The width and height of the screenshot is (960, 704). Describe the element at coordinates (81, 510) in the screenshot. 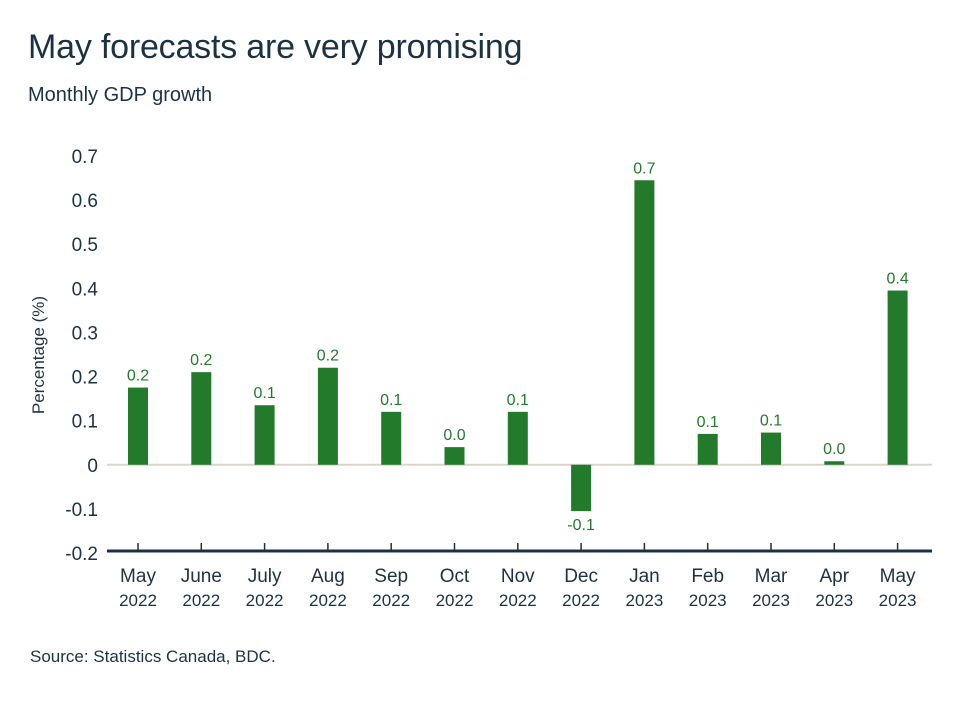

I see `y-tick-label: -0.1` at that location.